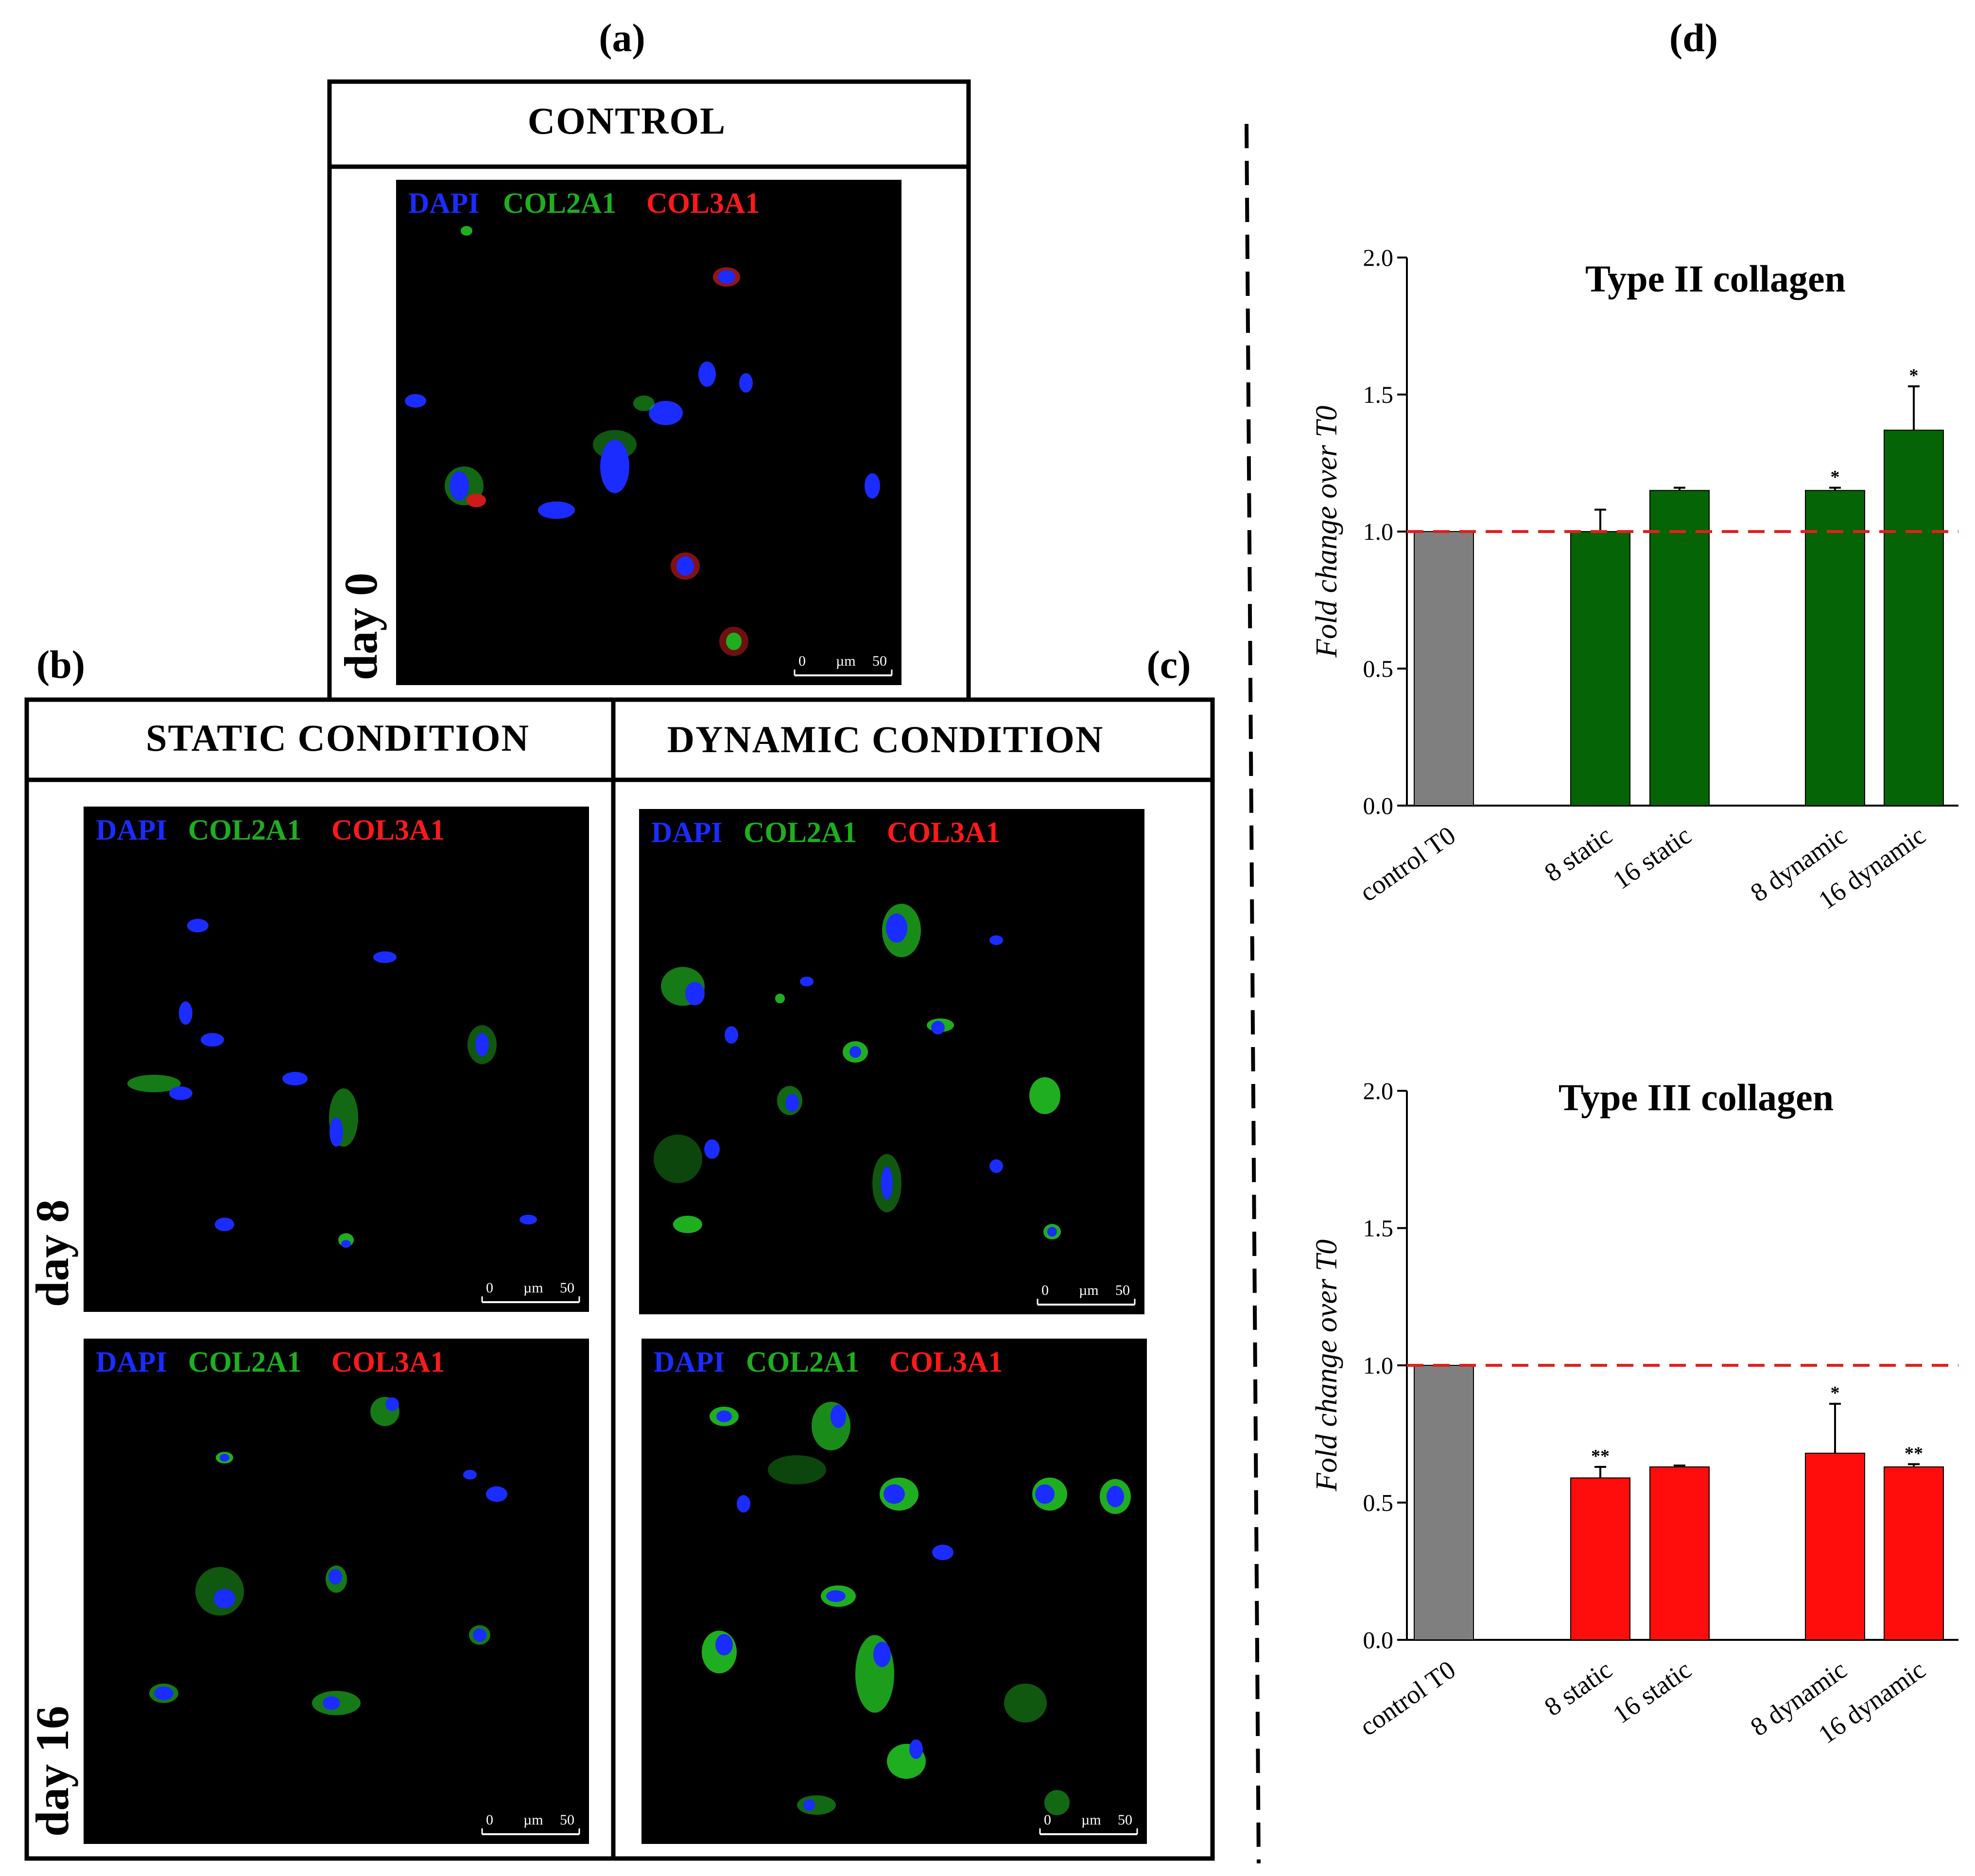 This screenshot has width=1975, height=1876. I want to click on panel-label-a: (a), so click(622, 38).